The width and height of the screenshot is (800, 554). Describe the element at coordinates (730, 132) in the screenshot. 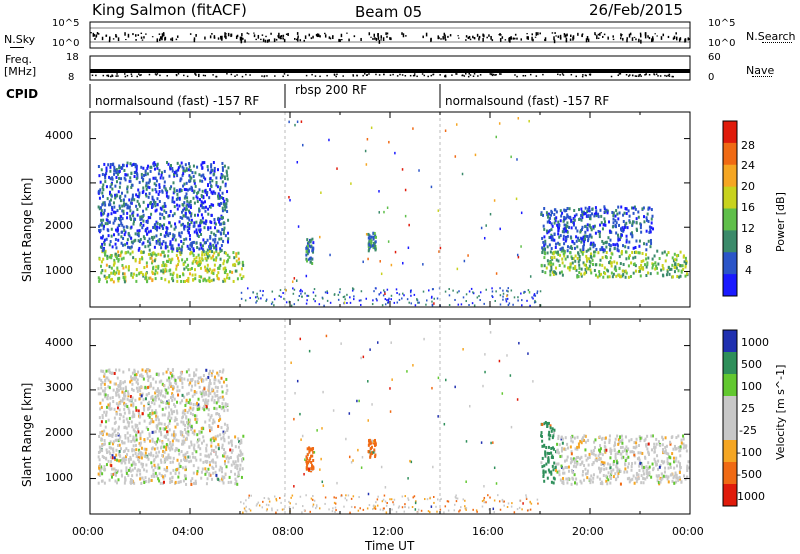

I see `power-colorbar-swatch` at that location.